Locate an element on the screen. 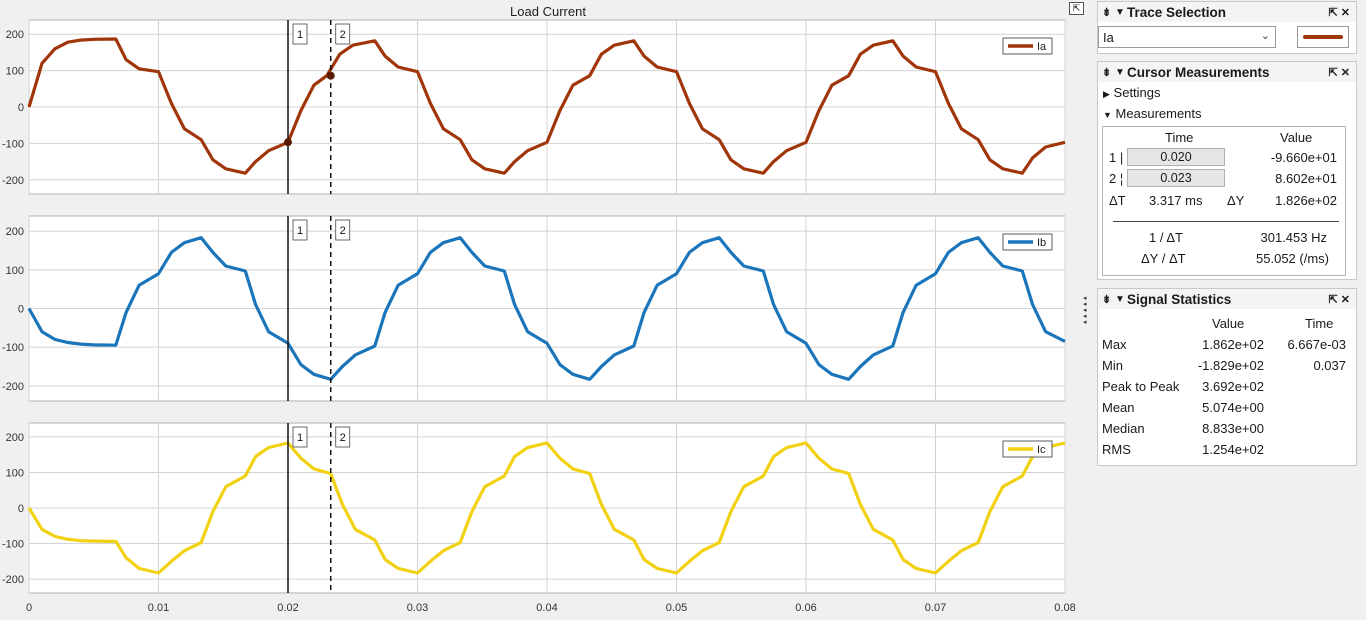  stats-col-value-header: Value is located at coordinates (1228, 323).